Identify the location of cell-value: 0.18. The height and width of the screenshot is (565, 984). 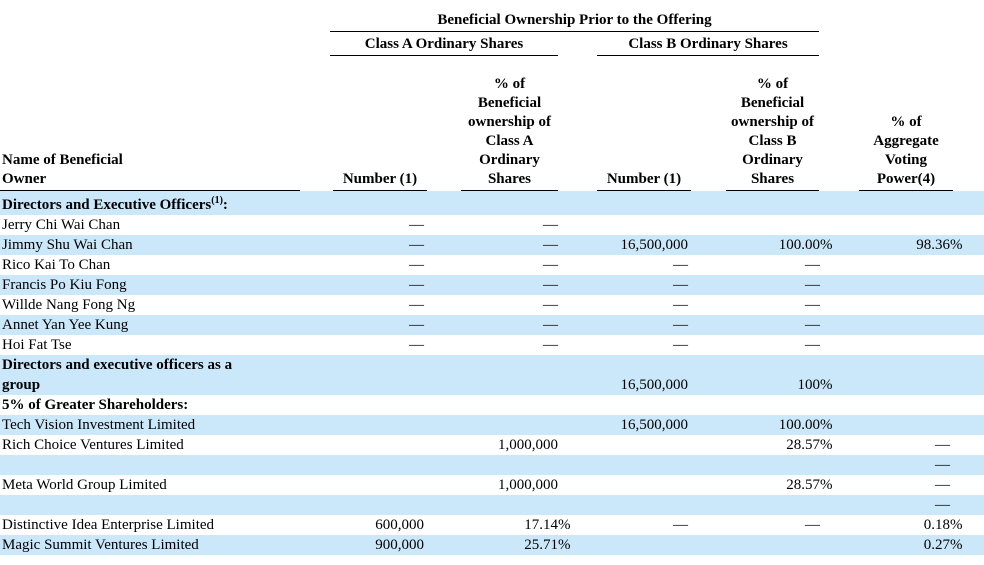
(937, 525).